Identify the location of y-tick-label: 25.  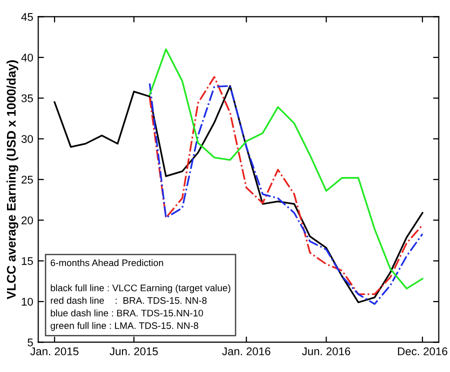
(27, 180).